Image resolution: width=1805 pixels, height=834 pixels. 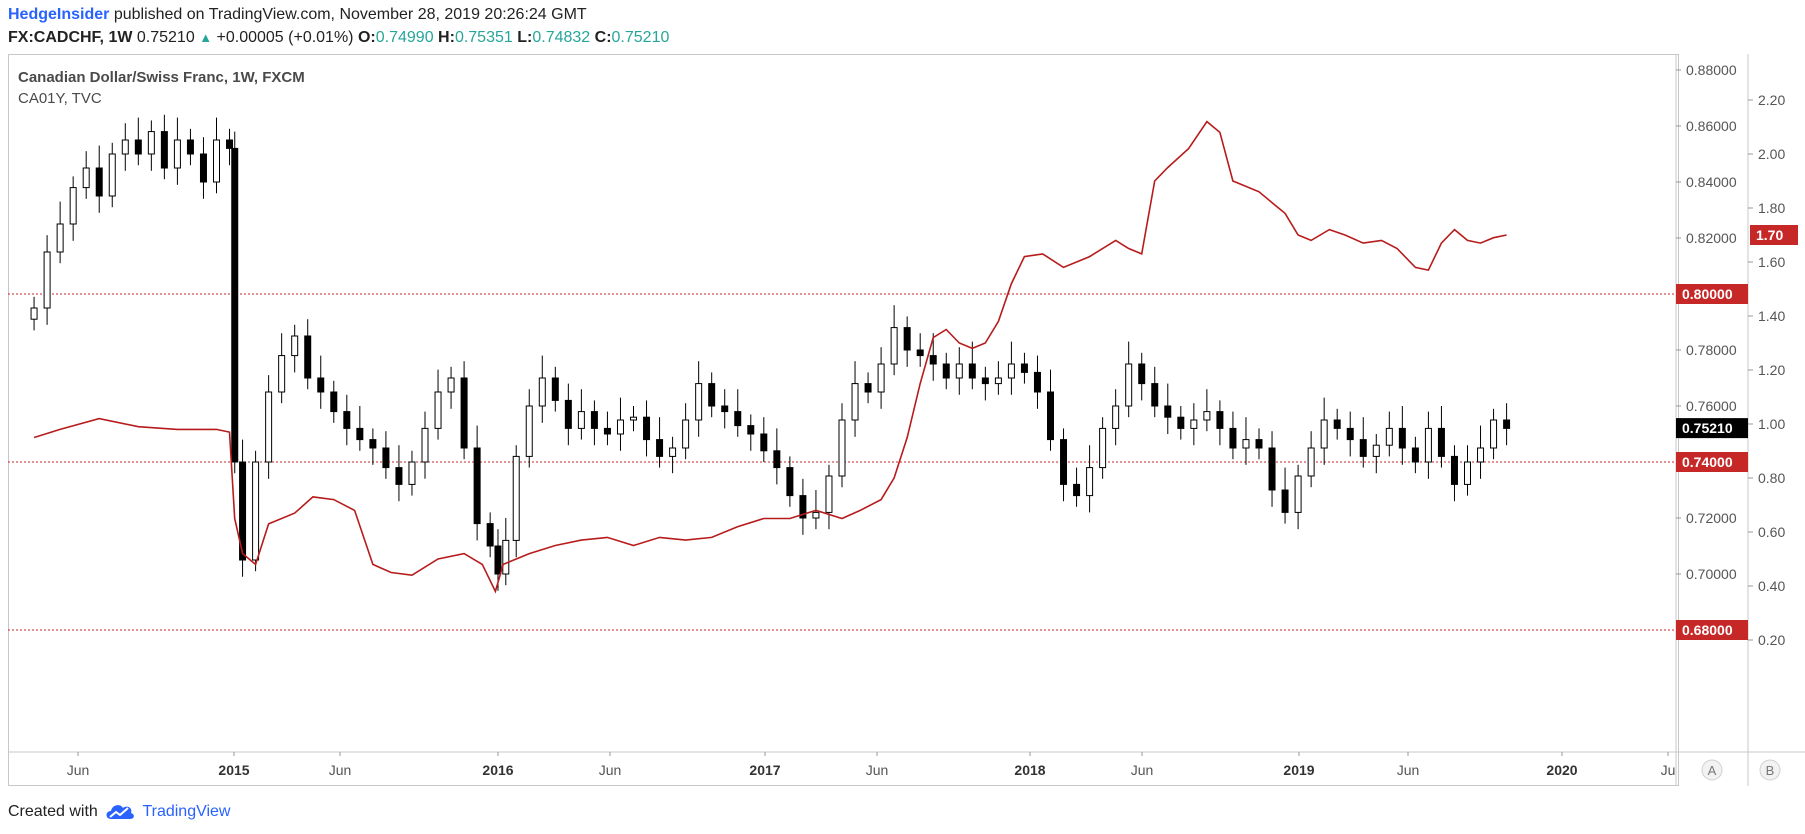 I want to click on scale-b-tick-label-0: 2.20, so click(x=1771, y=100).